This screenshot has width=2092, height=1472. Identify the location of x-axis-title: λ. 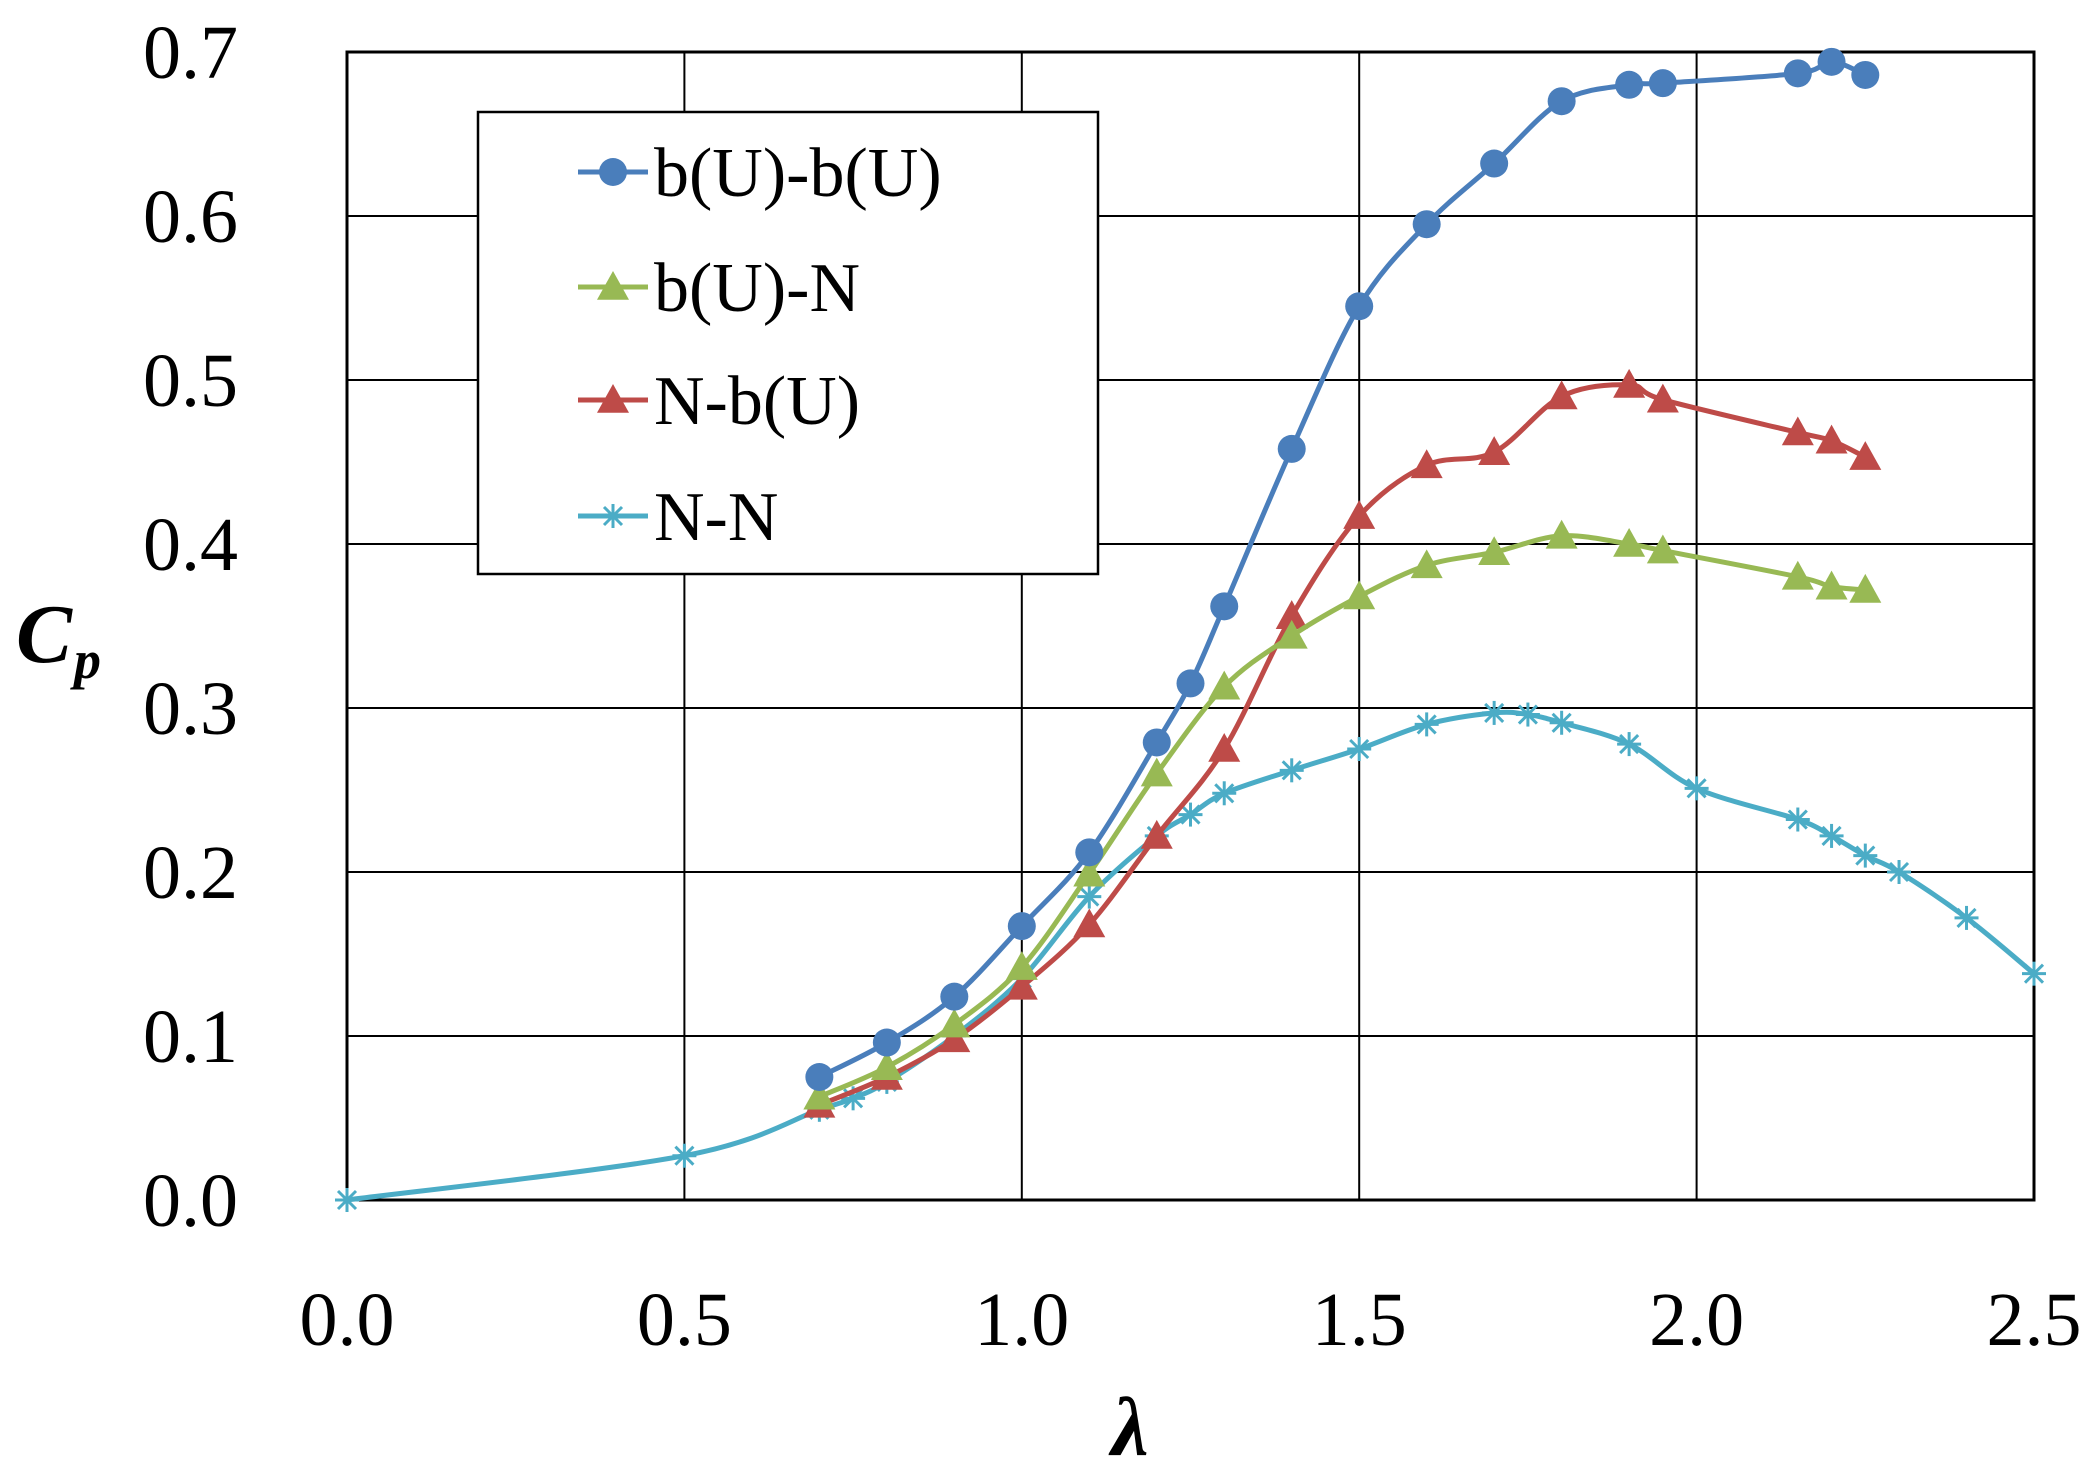
(1128, 1426).